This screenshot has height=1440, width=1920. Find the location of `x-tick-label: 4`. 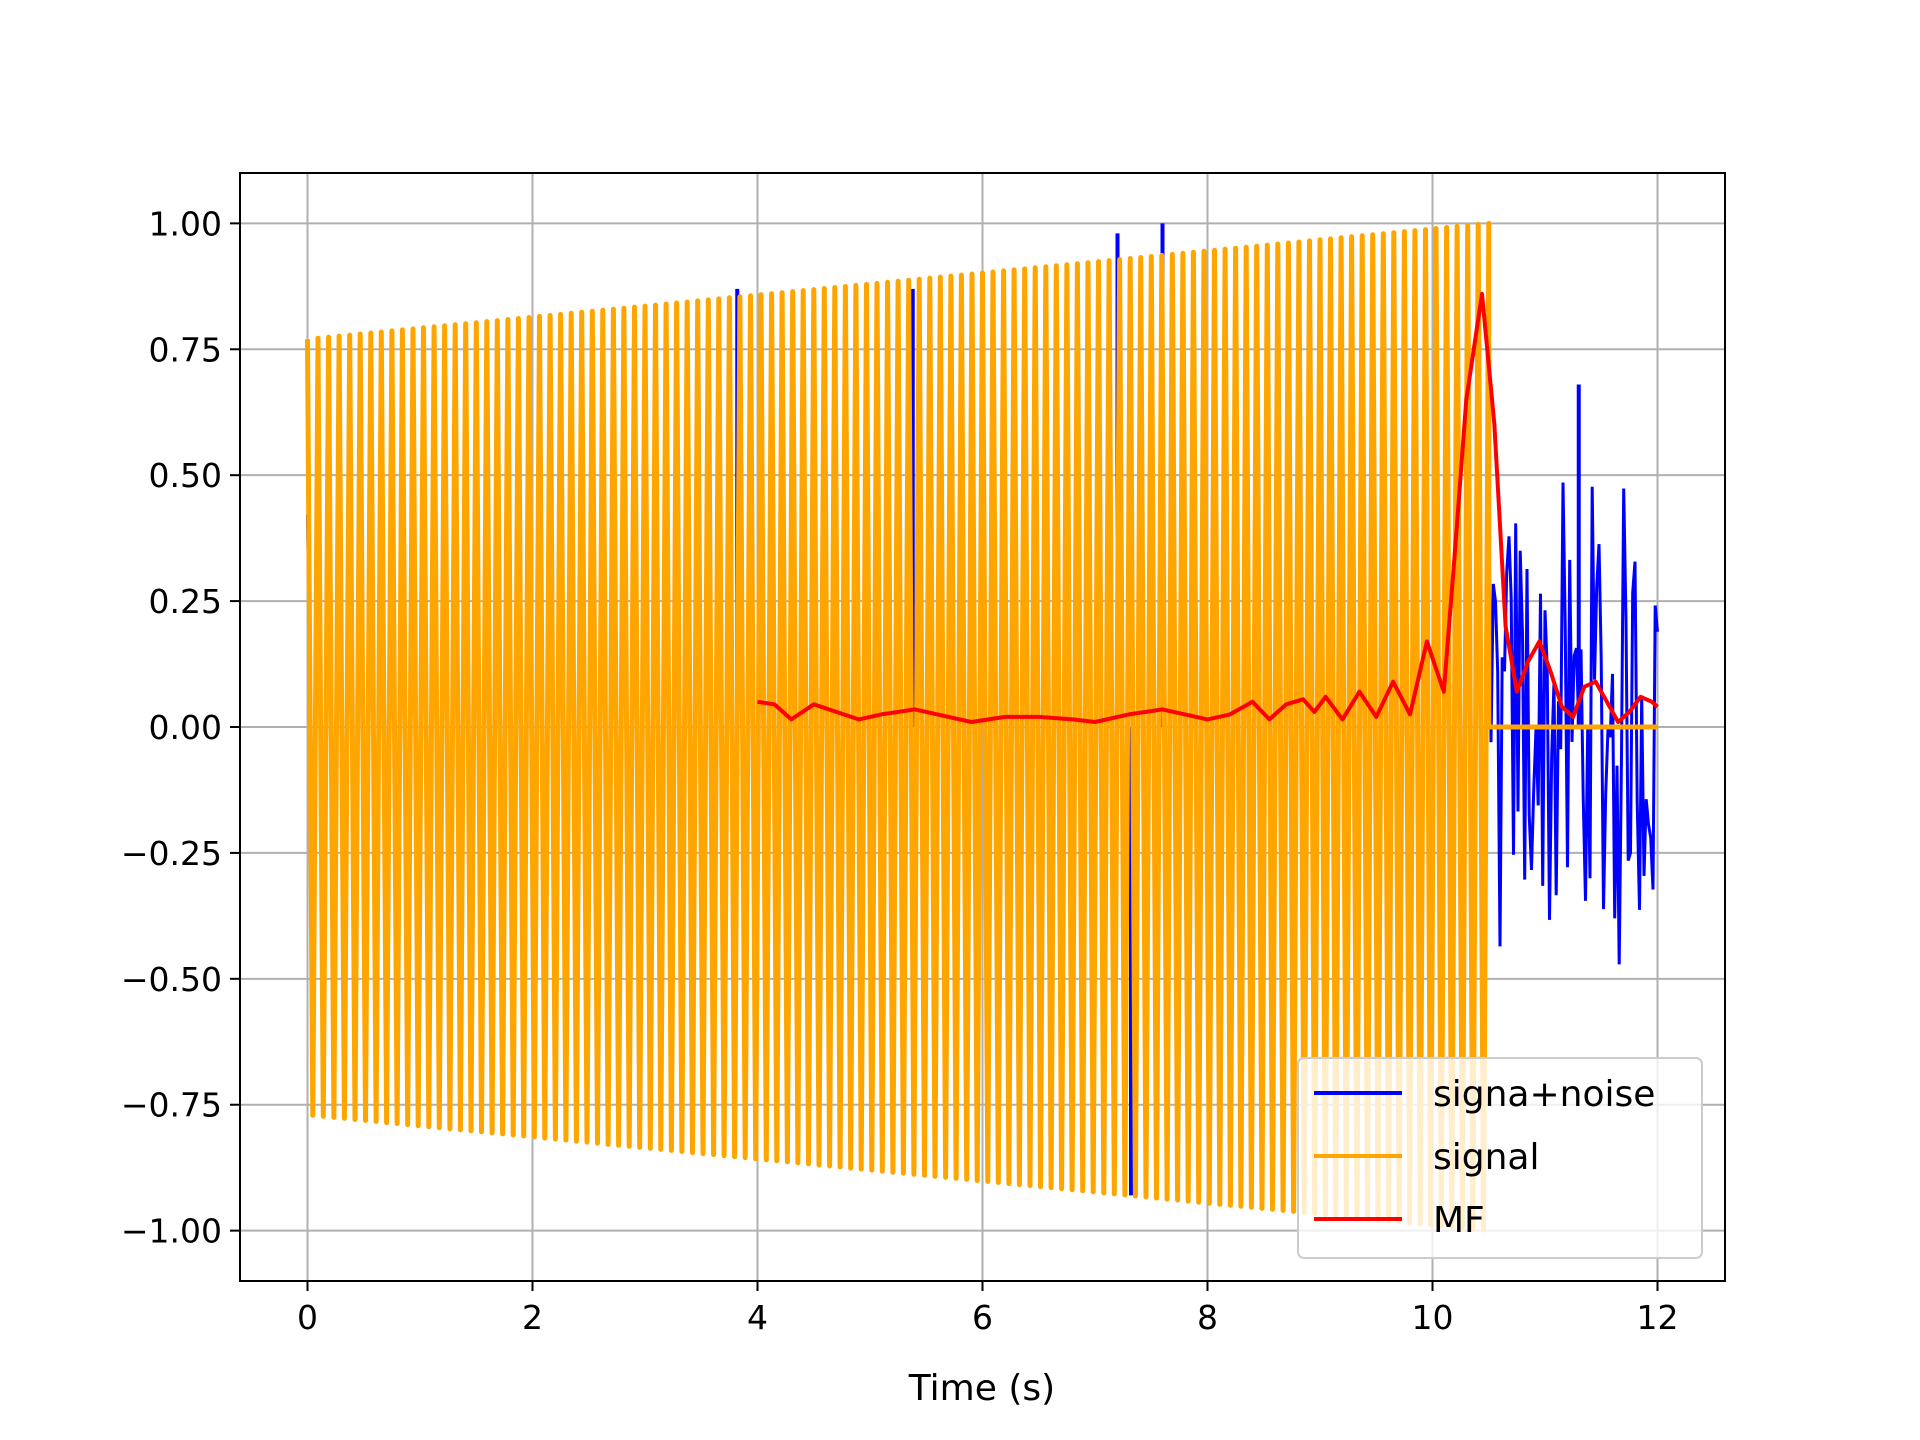

x-tick-label: 4 is located at coordinates (757, 1317).